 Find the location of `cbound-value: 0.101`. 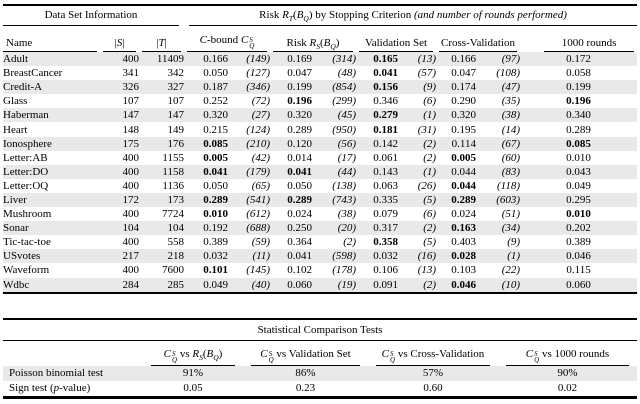

cbound-value: 0.101 is located at coordinates (216, 270).